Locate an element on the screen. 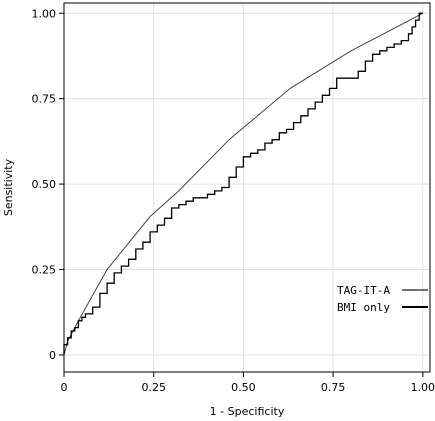 The image size is (435, 421). x-tick-label: 0.50 is located at coordinates (243, 387).